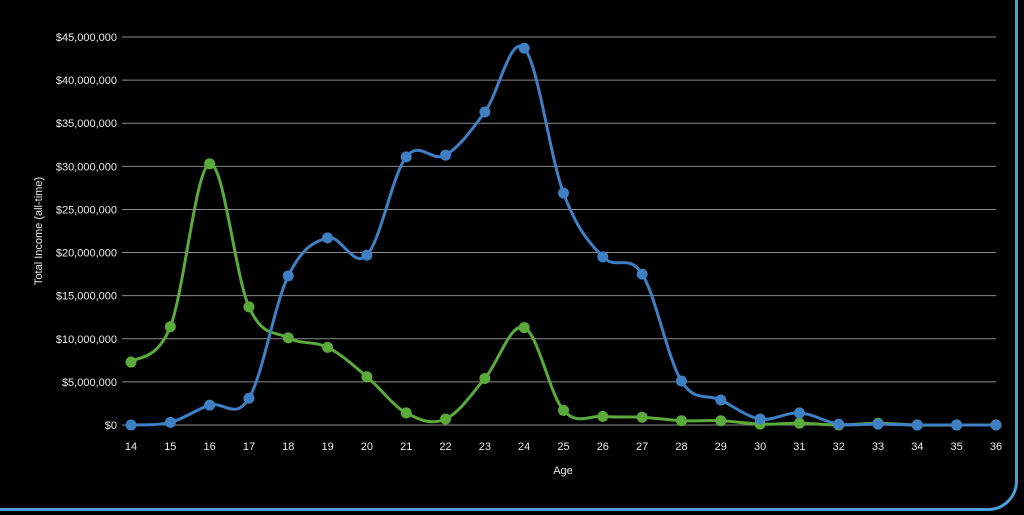 The height and width of the screenshot is (515, 1024). Describe the element at coordinates (642, 447) in the screenshot. I see `x-tick-label: 27` at that location.